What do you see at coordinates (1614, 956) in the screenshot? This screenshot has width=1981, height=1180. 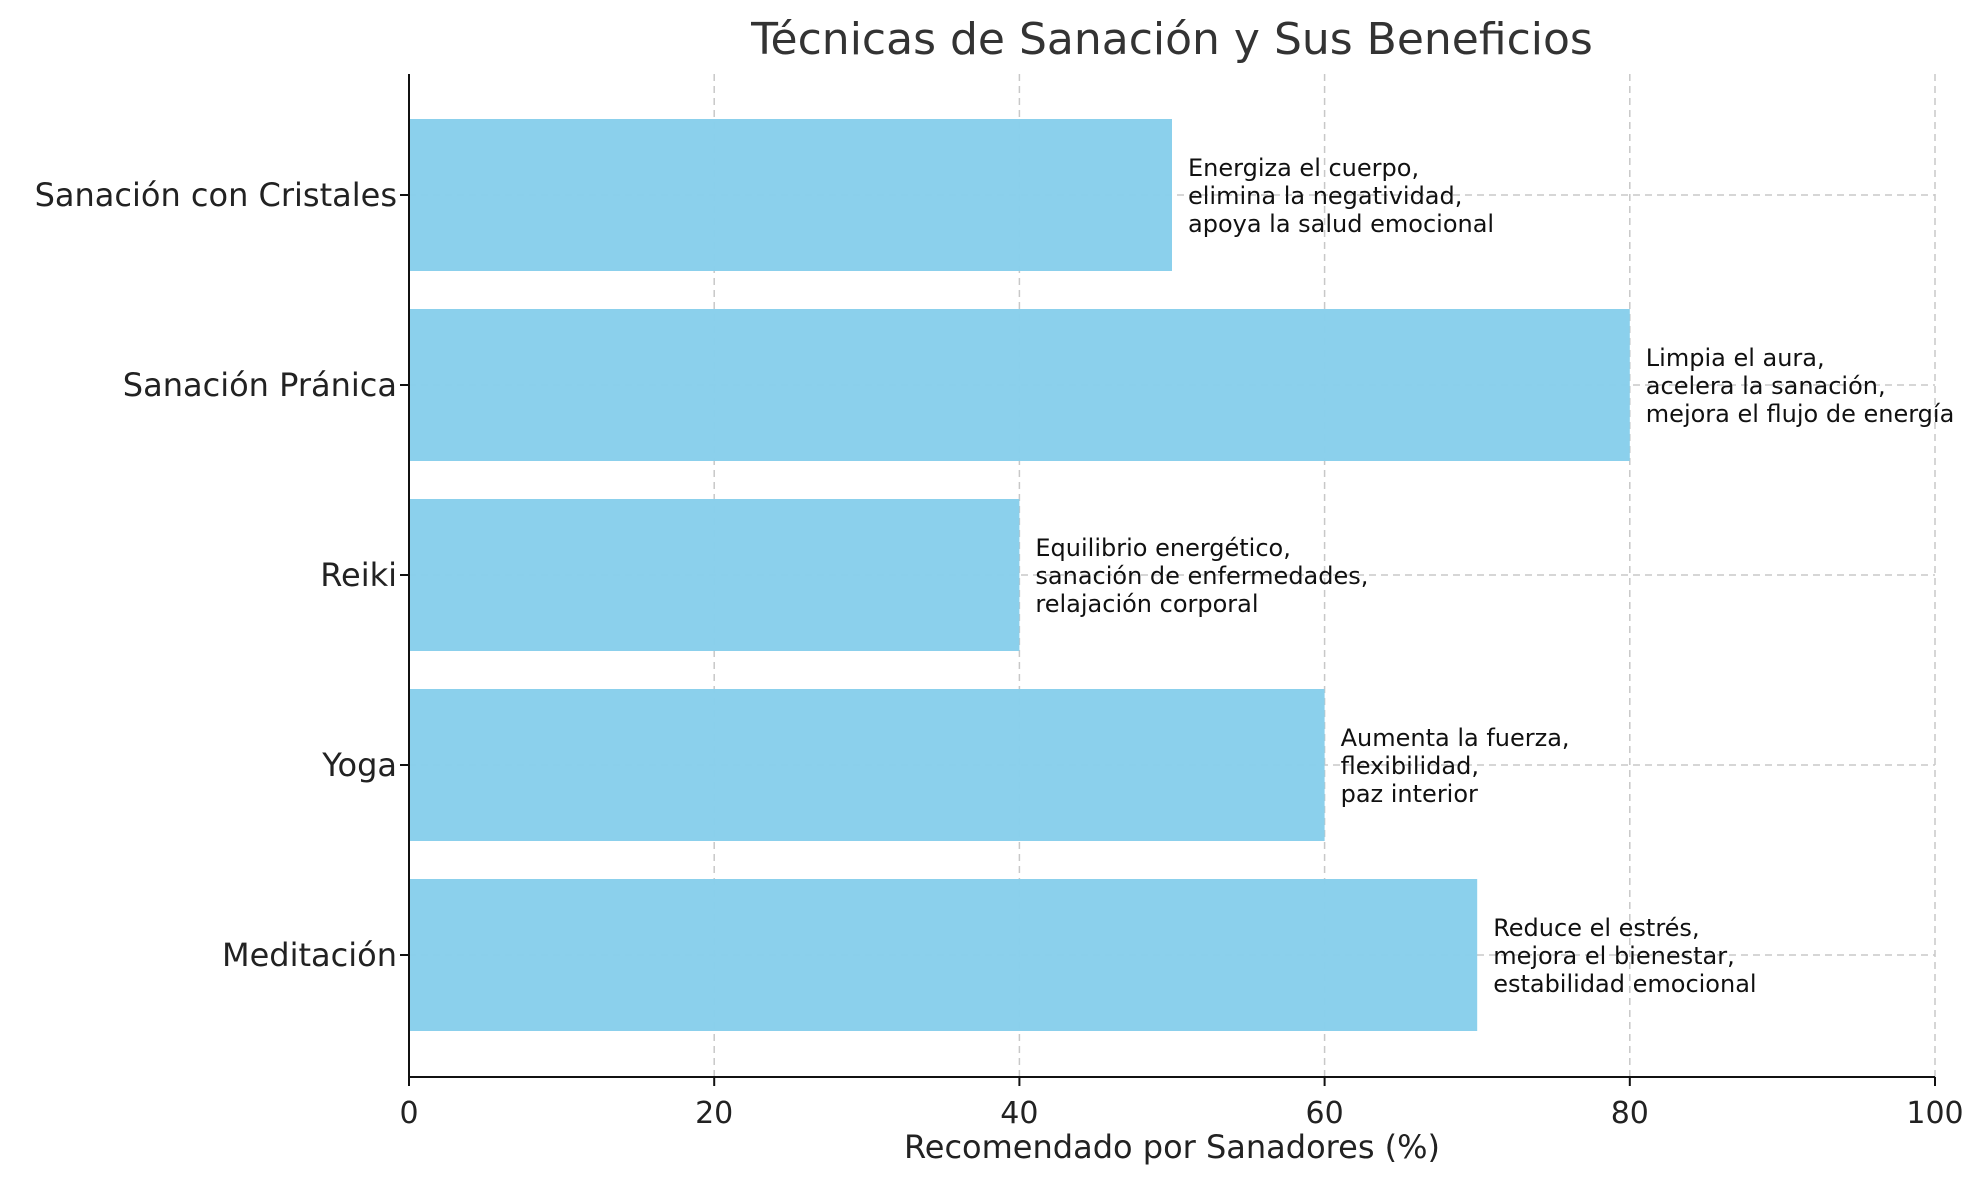 I see `annotation-line: mejora el bienestar,` at bounding box center [1614, 956].